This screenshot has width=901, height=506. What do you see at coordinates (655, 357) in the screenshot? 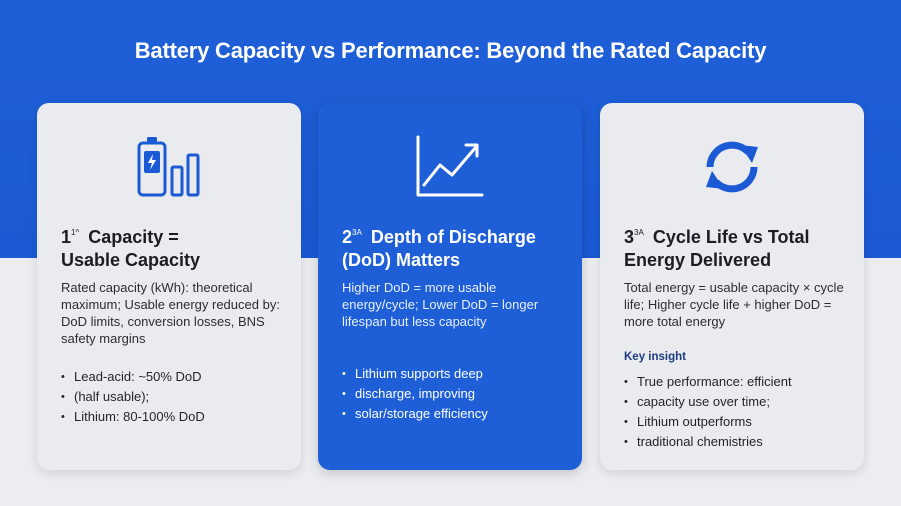
I see `key-insight-label: Key insight` at bounding box center [655, 357].